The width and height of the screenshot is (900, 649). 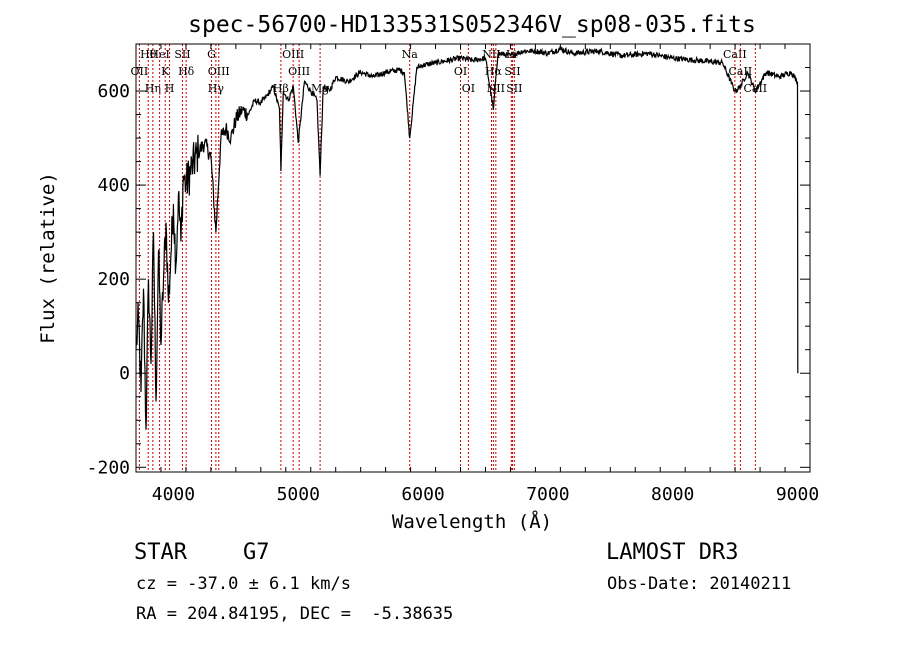 I want to click on coords-text: RA = 204.84195, DEC = -5.38635, so click(x=295, y=614).